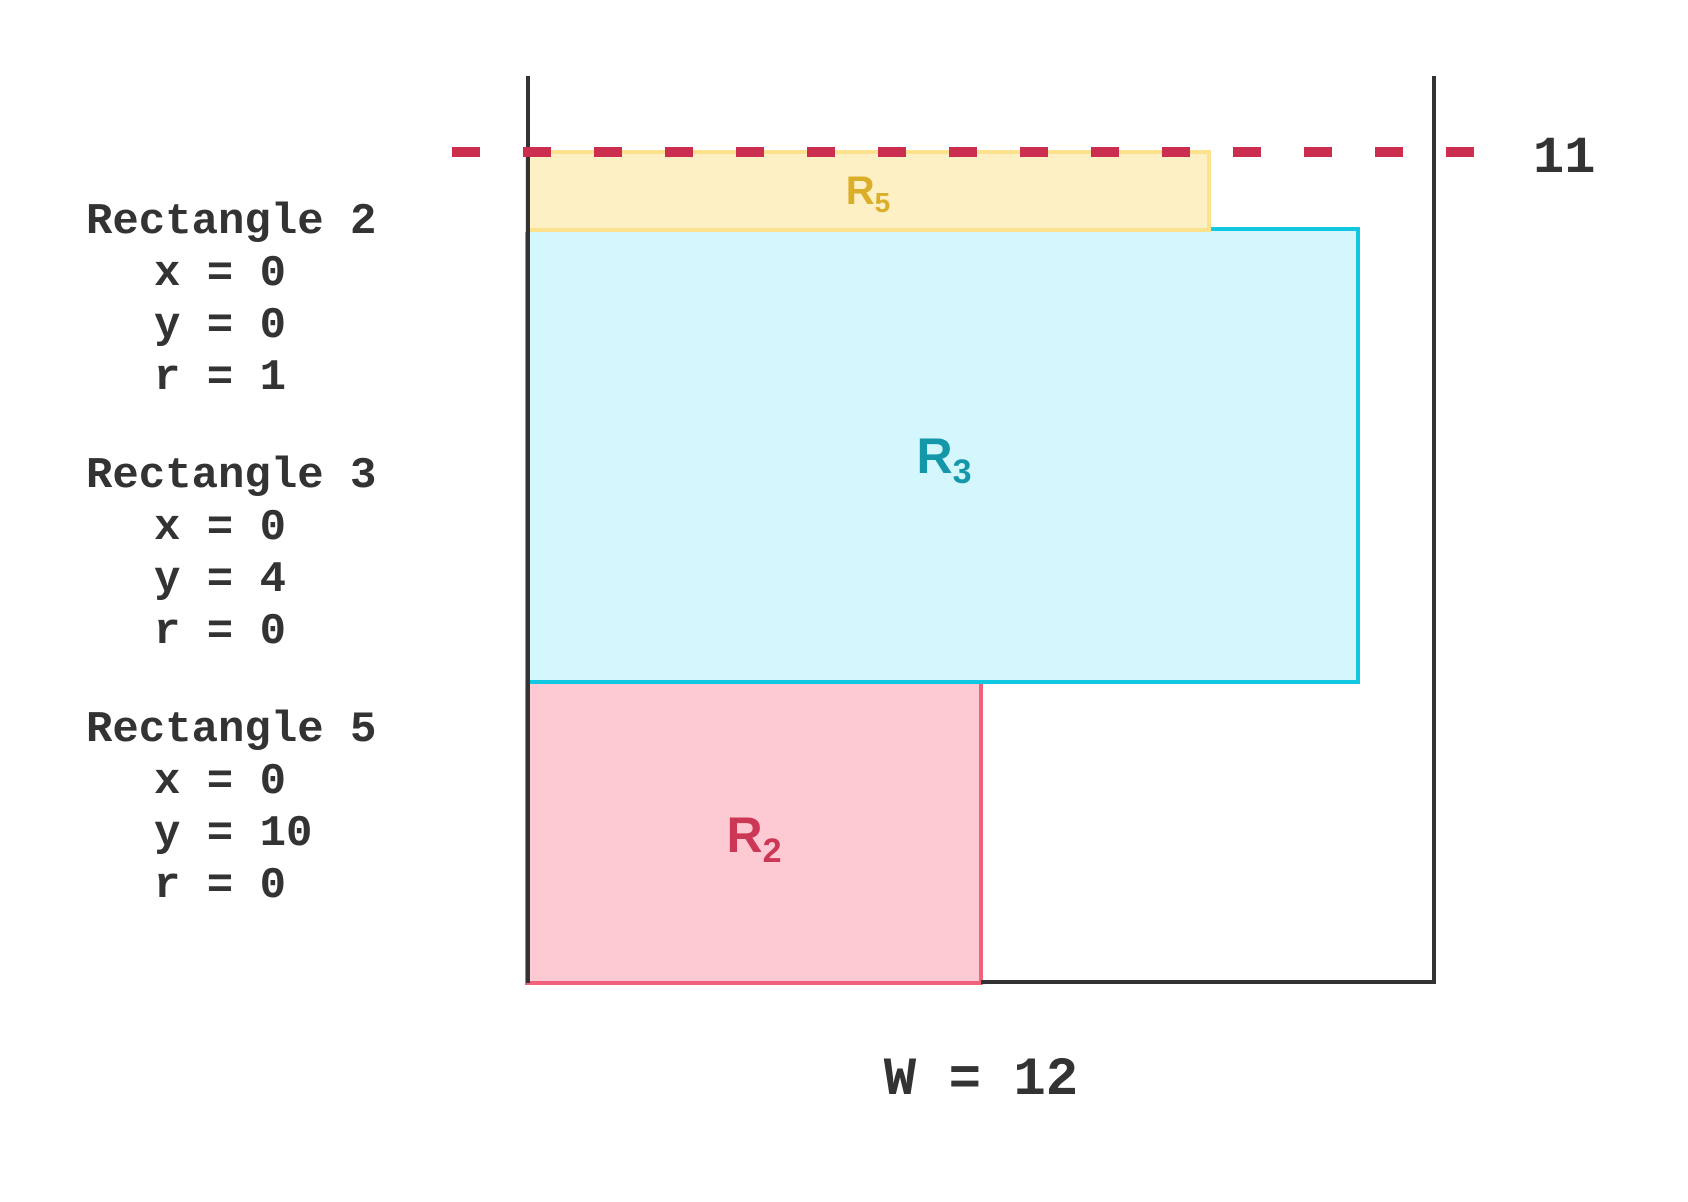 The width and height of the screenshot is (1688, 1202). What do you see at coordinates (231, 222) in the screenshot?
I see `rectangle-2-title: Rectangle 2` at bounding box center [231, 222].